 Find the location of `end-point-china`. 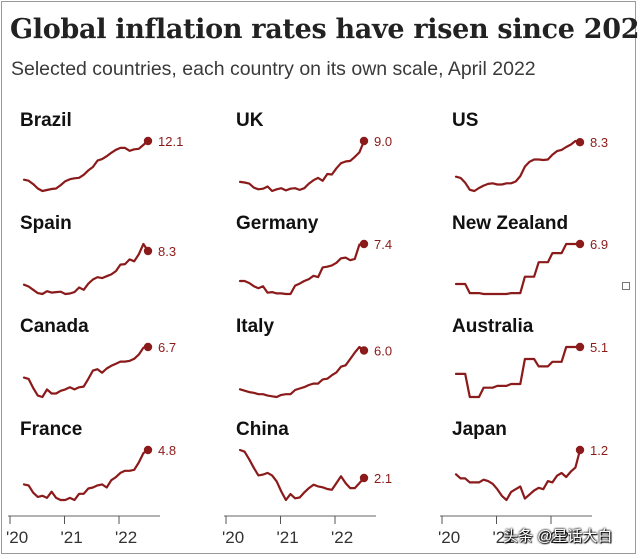

end-point-china is located at coordinates (364, 478).